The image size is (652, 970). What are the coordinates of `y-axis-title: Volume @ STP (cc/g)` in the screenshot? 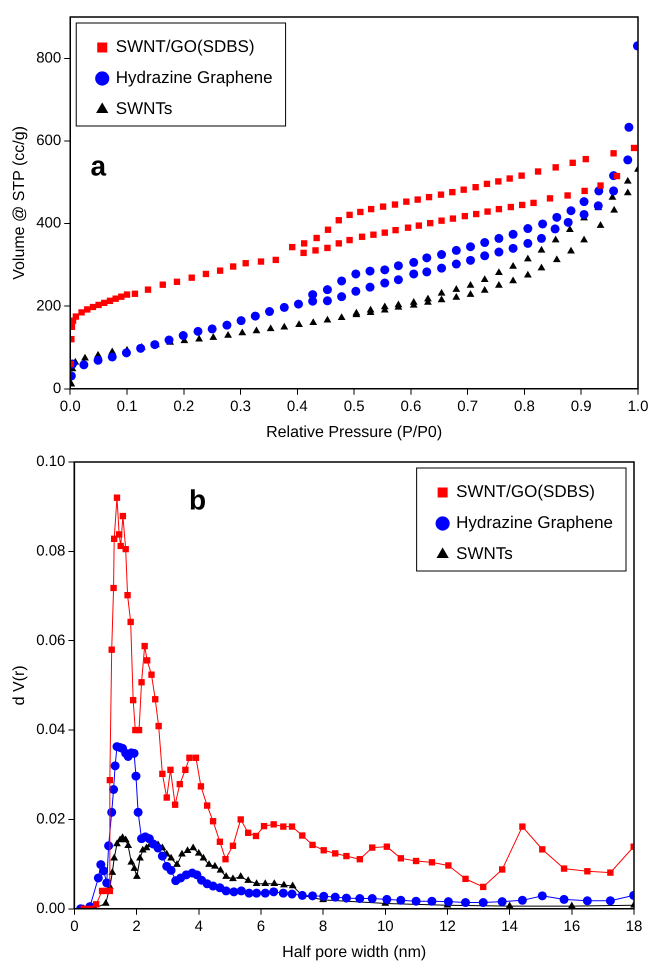 It's located at (19, 203).